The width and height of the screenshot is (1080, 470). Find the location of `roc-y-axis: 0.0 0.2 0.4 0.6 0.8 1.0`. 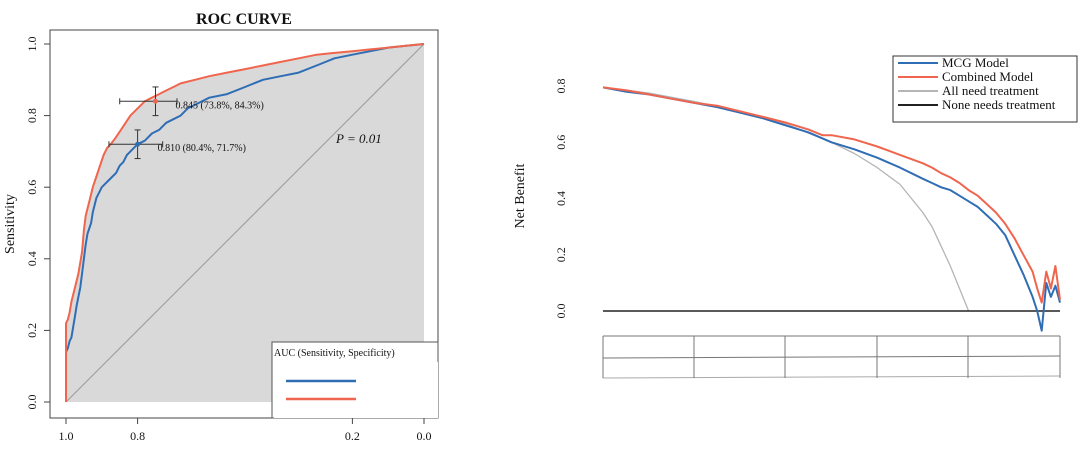

roc-y-axis: 0.0 0.2 0.4 0.6 0.8 1.0 is located at coordinates (37, 223).